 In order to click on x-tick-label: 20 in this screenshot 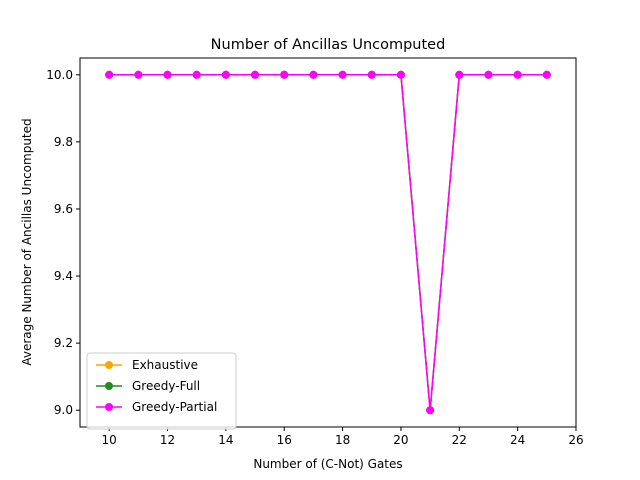, I will do `click(400, 440)`.